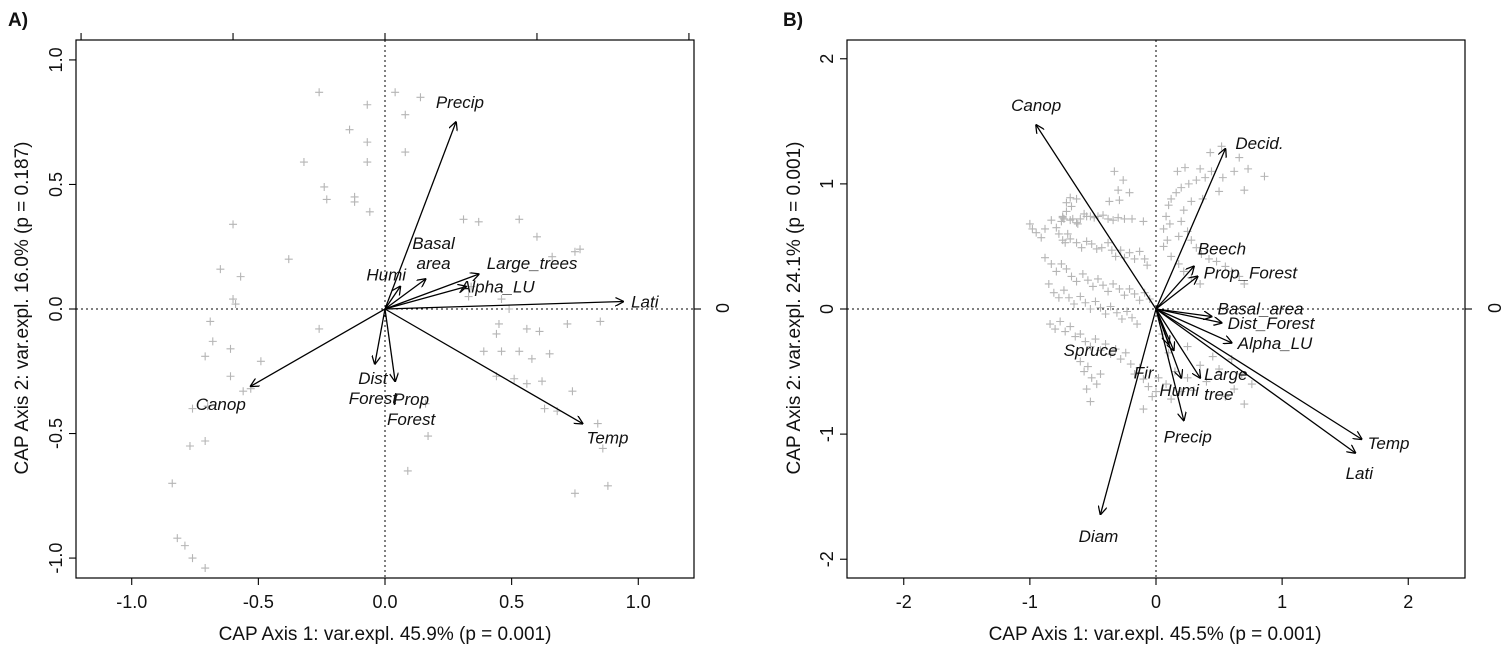 The image size is (1510, 649). What do you see at coordinates (497, 287) in the screenshot?
I see `panel-a-vector-label-alpha-lu: Alpha_LU` at bounding box center [497, 287].